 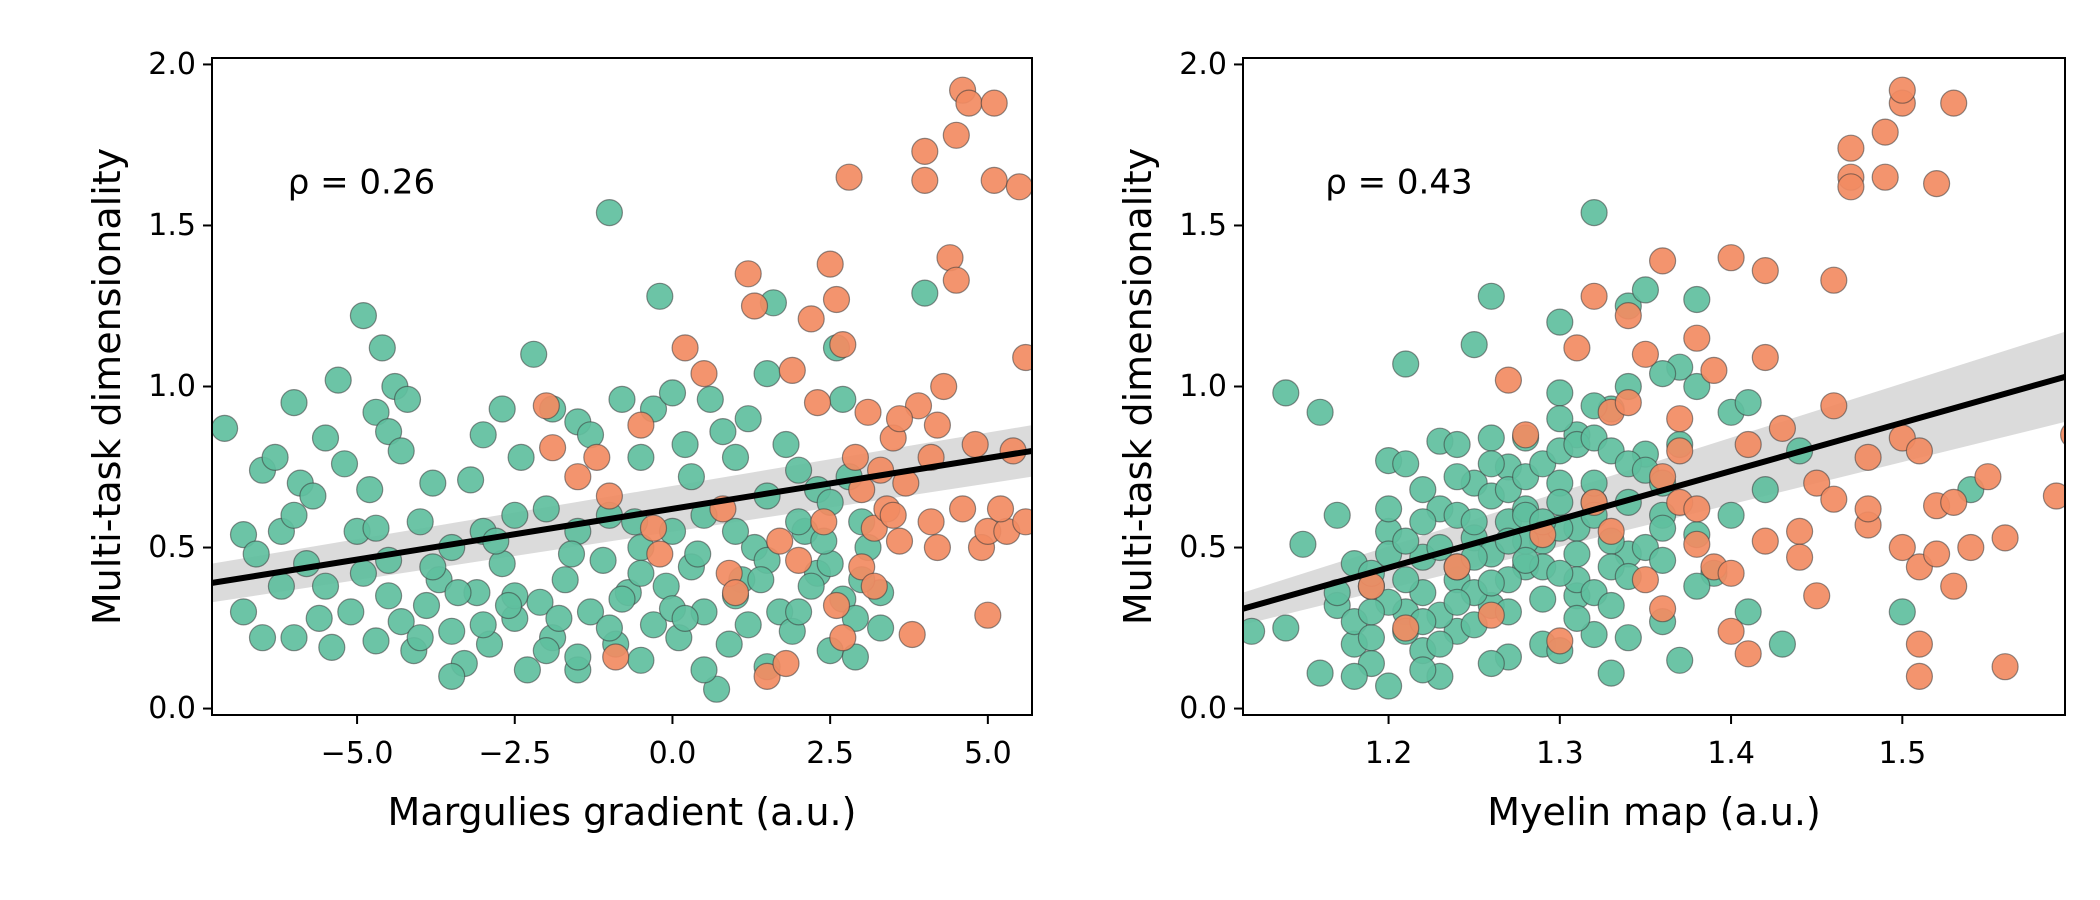 What do you see at coordinates (1654, 492) in the screenshot?
I see `chart-2-fit-line` at bounding box center [1654, 492].